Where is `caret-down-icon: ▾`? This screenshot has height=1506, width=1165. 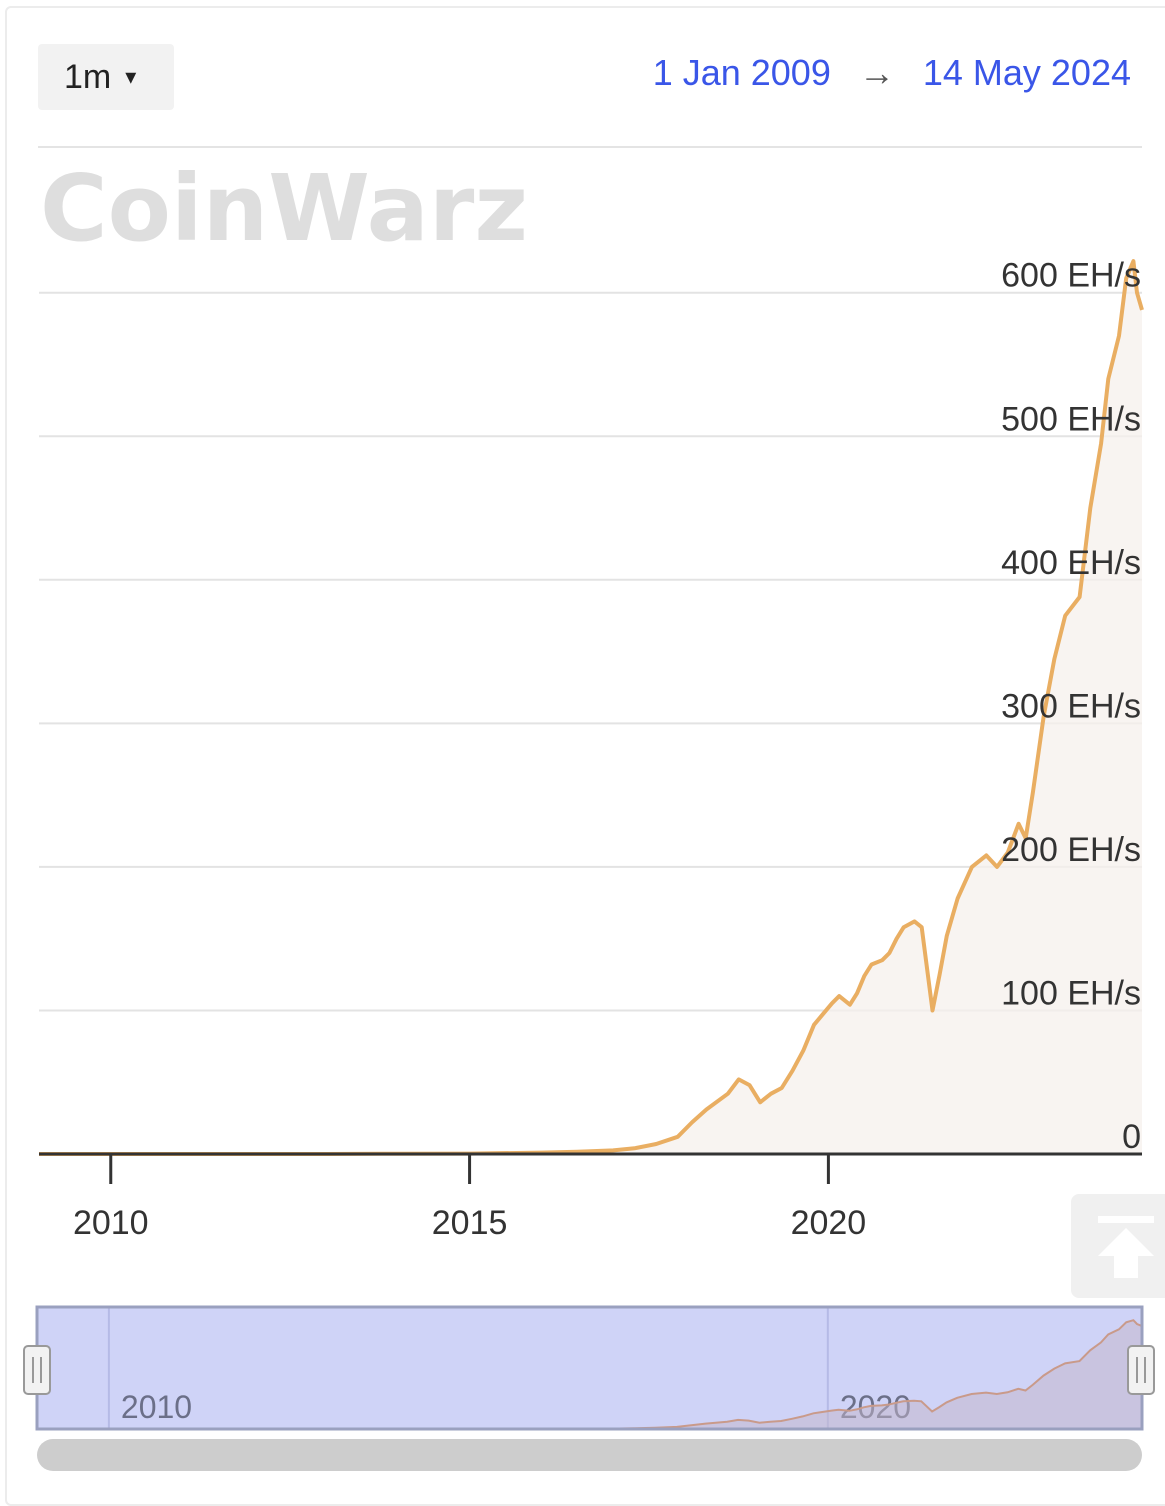 caret-down-icon: ▾ is located at coordinates (131, 76).